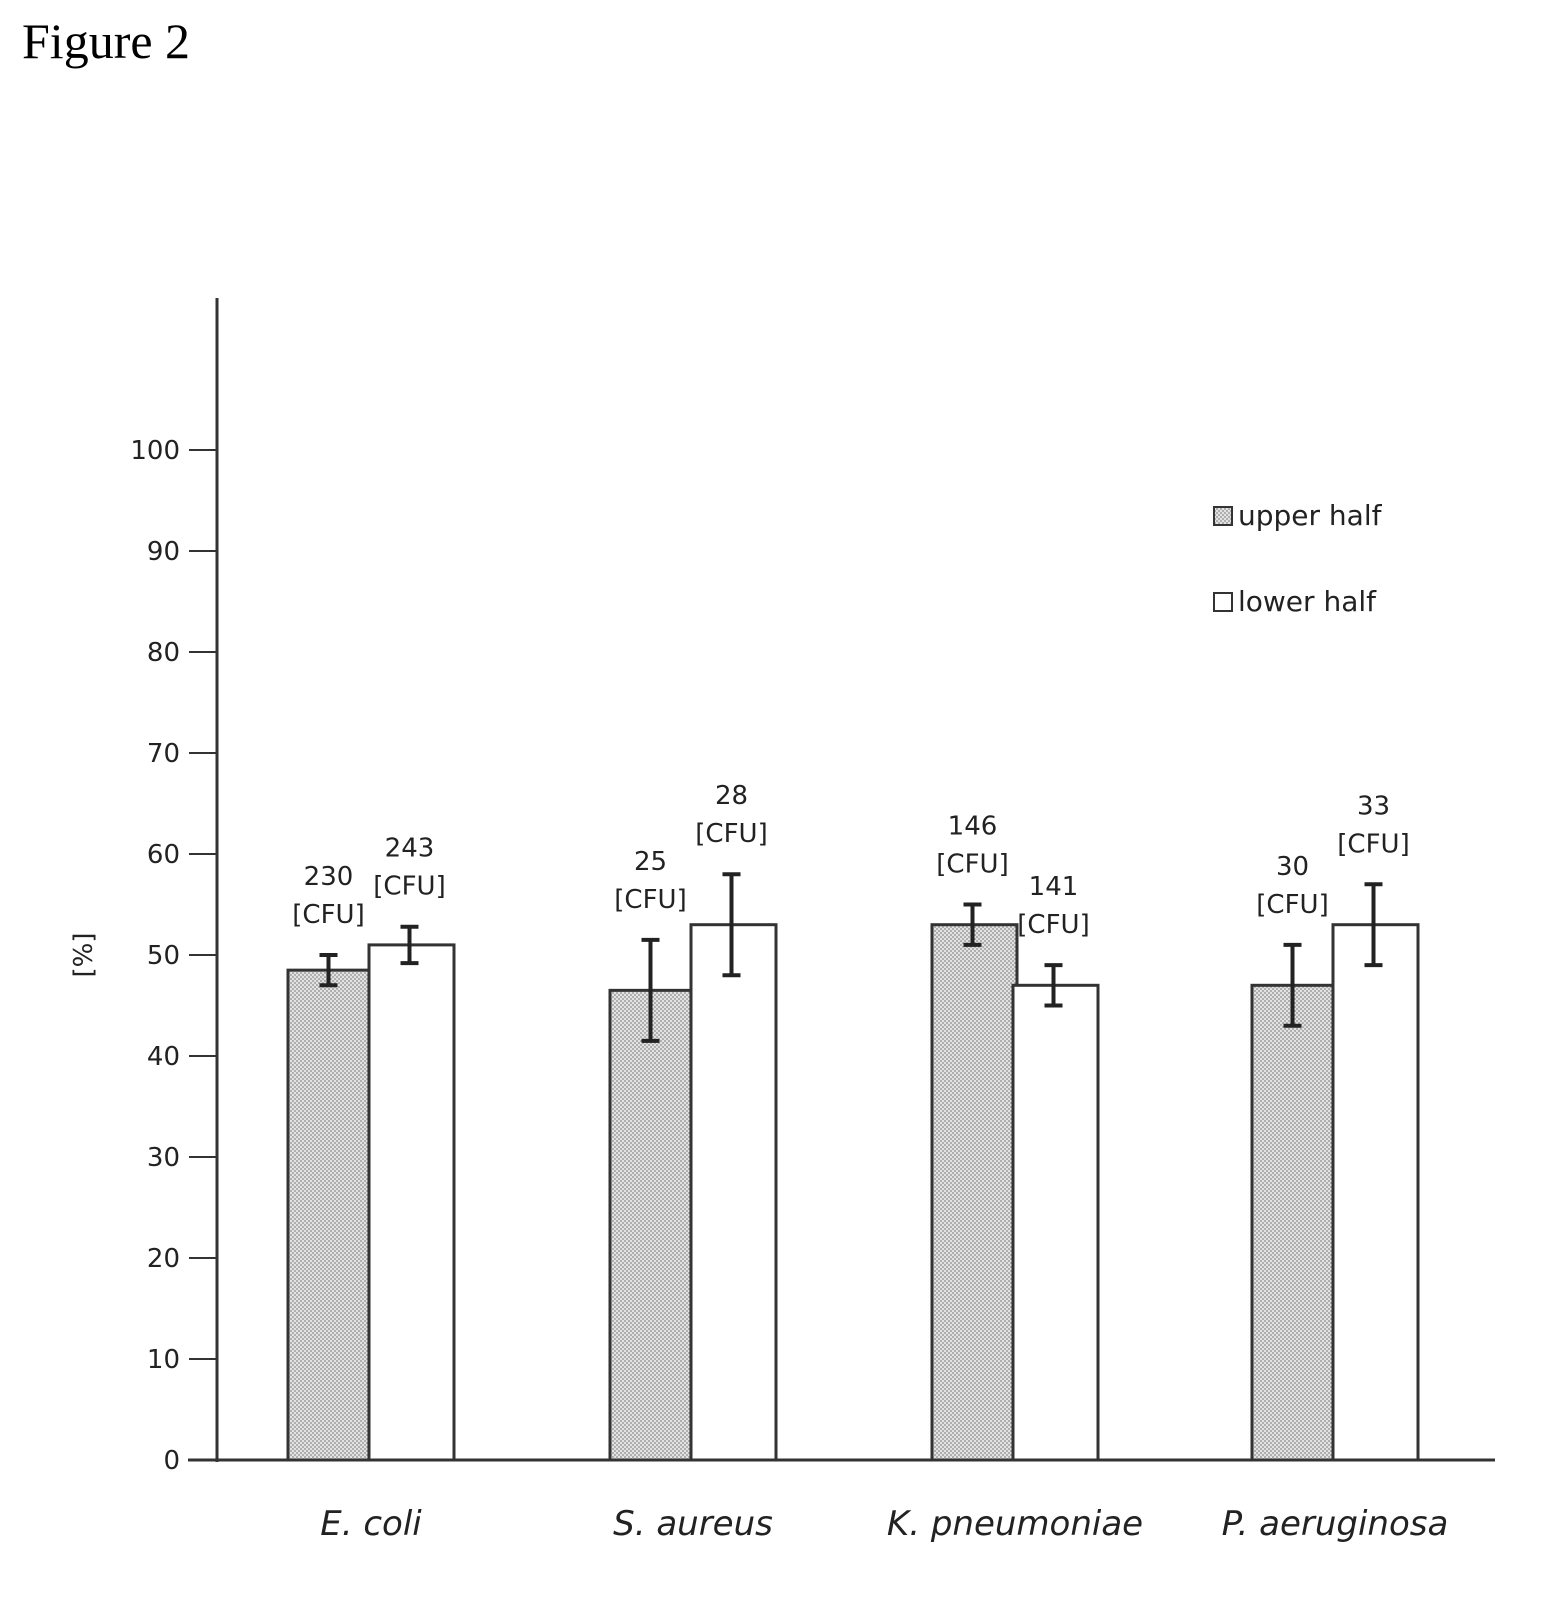 This screenshot has width=1564, height=1616. I want to click on legend-swatch-lower-half, so click(1223, 602).